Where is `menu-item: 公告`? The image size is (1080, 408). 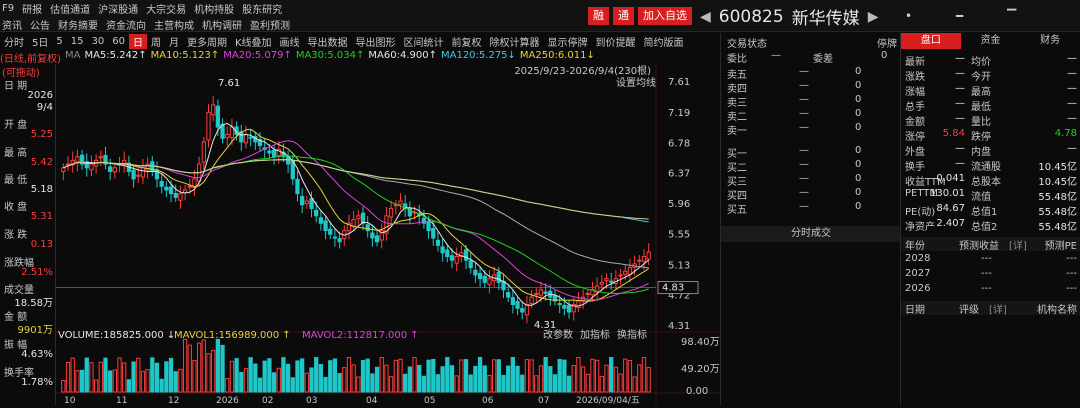
menu-item: 公告 is located at coordinates (40, 26).